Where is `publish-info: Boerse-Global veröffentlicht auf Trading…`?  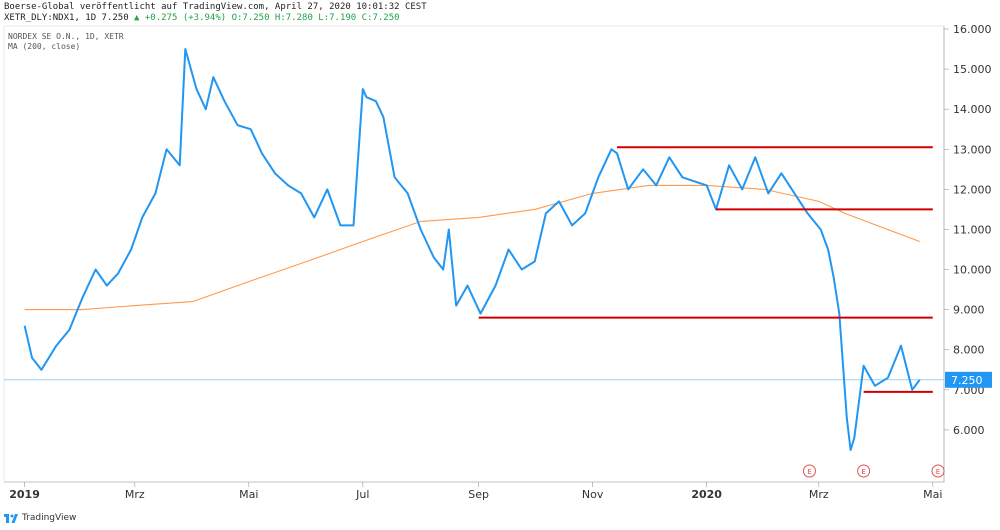
publish-info: Boerse-Global veröffentlicht auf Trading… is located at coordinates (215, 7).